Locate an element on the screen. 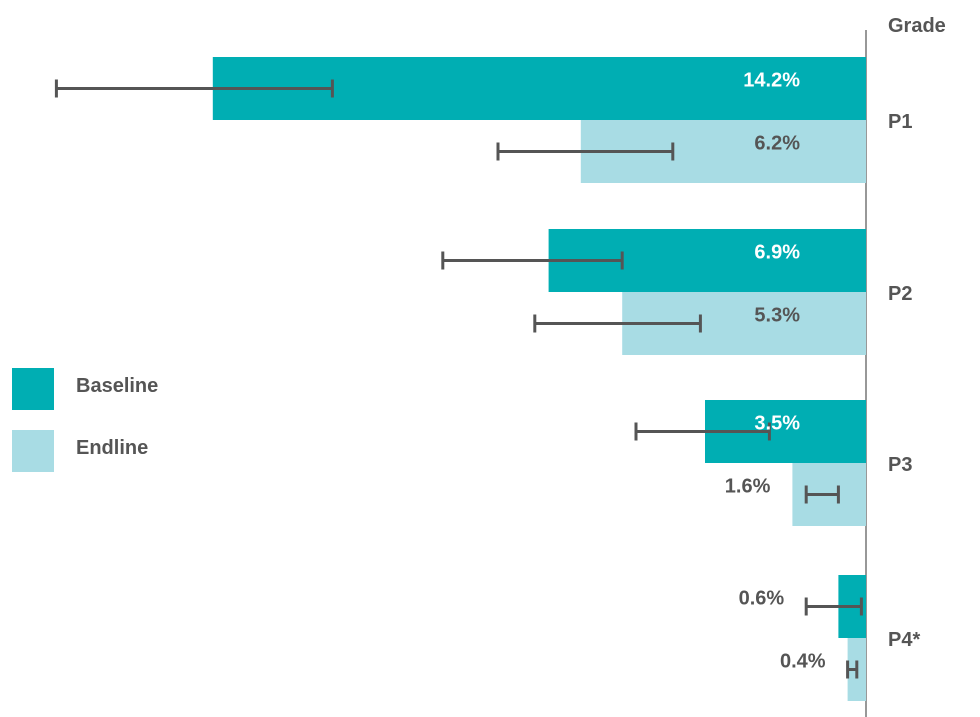 This screenshot has width=980, height=717. legend-swatch-endline is located at coordinates (33, 451).